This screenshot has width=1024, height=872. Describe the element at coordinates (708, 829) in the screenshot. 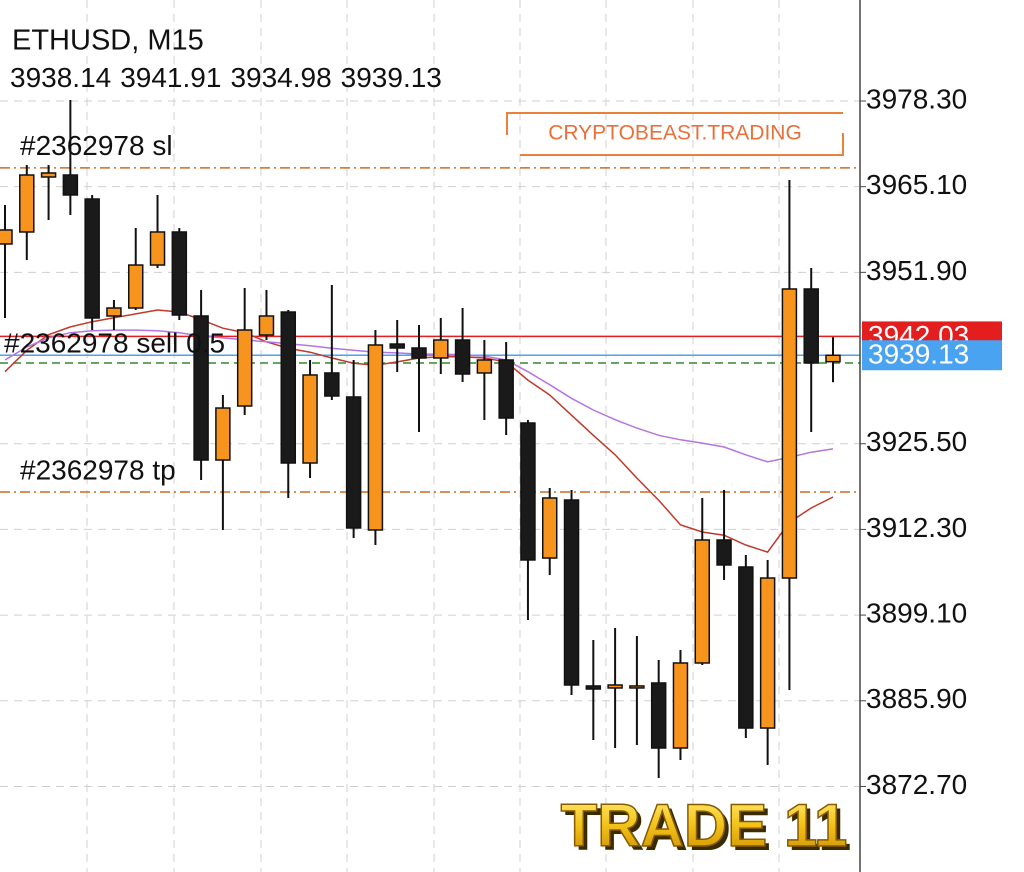

I see `trade-label-shadow: TRADE 11` at that location.